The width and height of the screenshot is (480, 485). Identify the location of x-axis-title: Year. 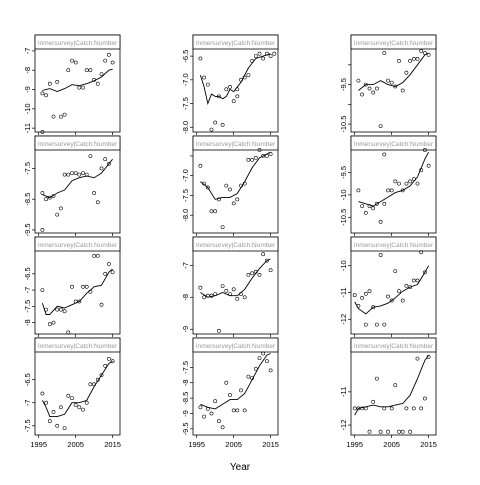
(240, 467).